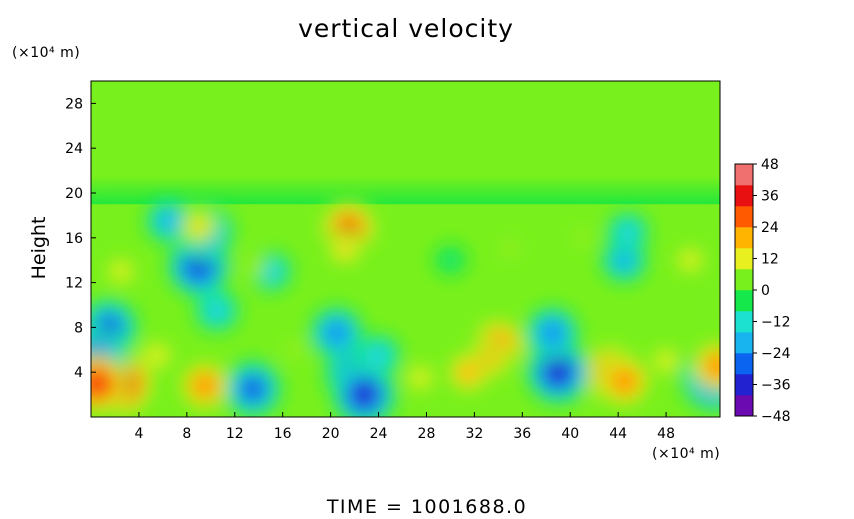  What do you see at coordinates (186, 434) in the screenshot?
I see `x-tick-label: 8` at bounding box center [186, 434].